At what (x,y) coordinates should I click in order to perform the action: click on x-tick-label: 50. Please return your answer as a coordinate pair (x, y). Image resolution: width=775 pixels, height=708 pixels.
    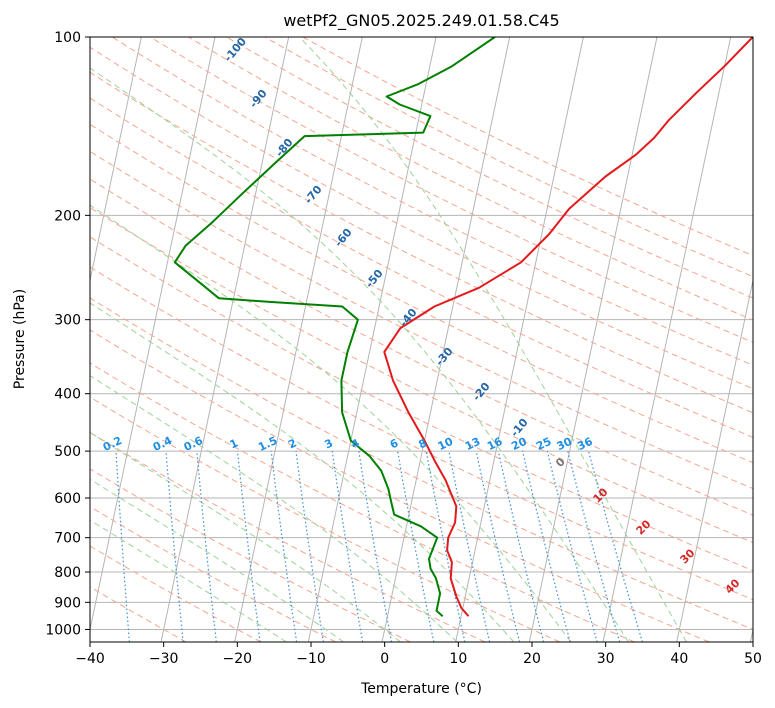
    Looking at the image, I should click on (753, 659).